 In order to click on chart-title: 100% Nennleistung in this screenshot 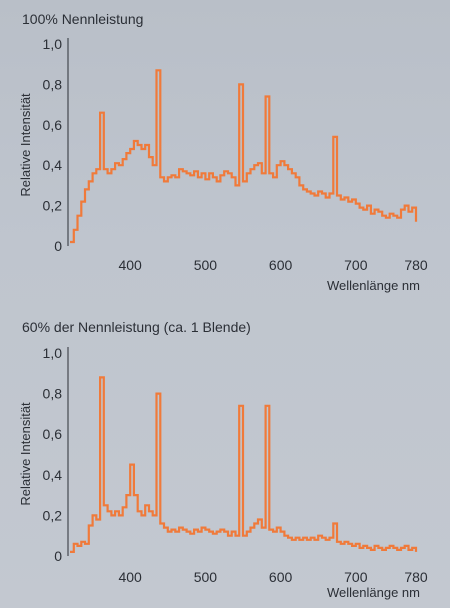, I will do `click(82, 19)`.